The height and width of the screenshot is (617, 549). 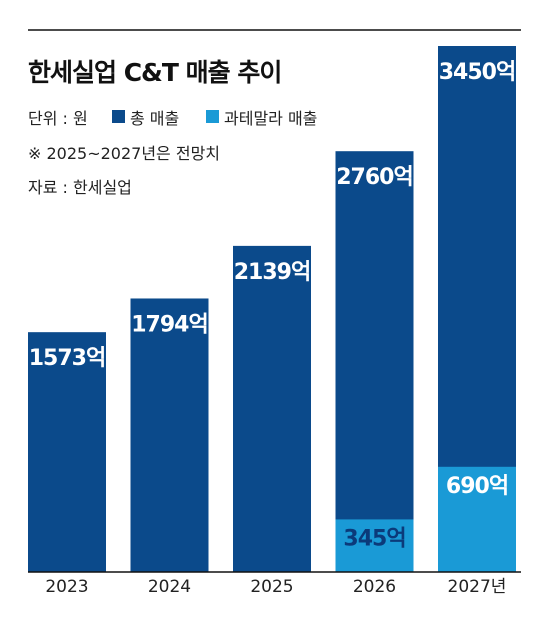 I want to click on x-tick-4: 2027년, so click(x=477, y=587).